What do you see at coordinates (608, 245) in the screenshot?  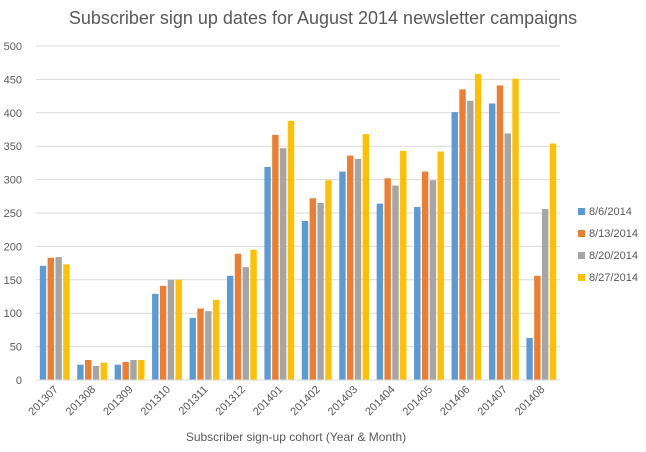 I see `legend: 8/6/2014 8/13/2014 8/20/2014 8/27/2014` at bounding box center [608, 245].